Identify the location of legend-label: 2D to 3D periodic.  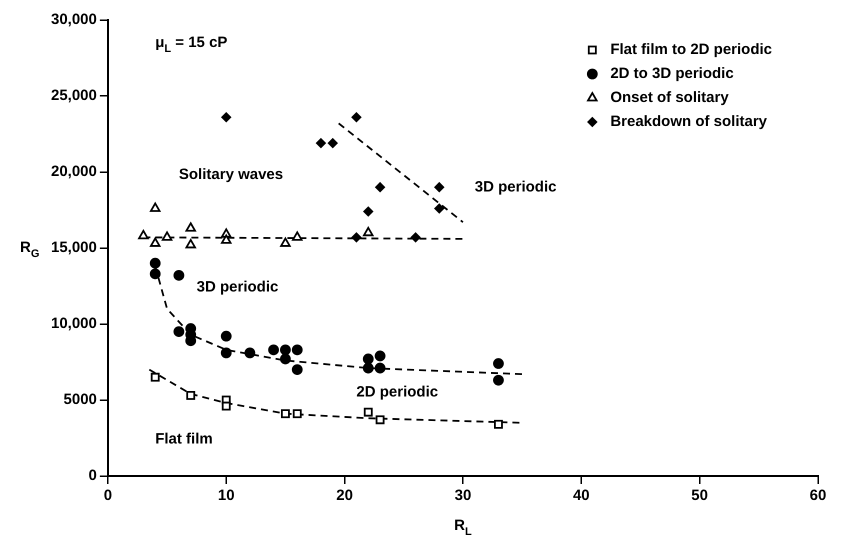
(672, 73).